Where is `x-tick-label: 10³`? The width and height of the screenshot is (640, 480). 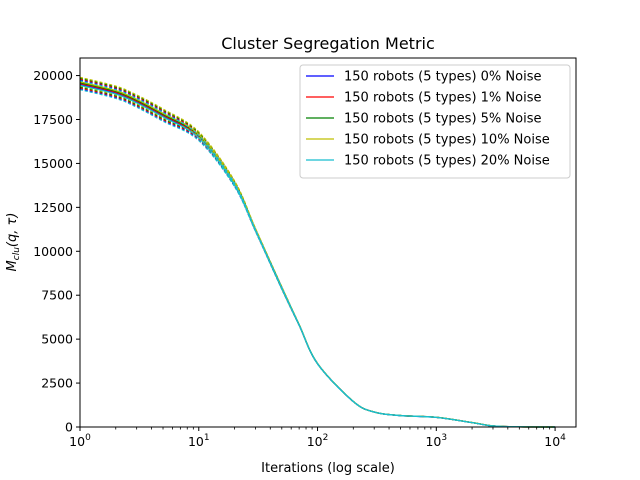 x-tick-label: 10³ is located at coordinates (436, 441).